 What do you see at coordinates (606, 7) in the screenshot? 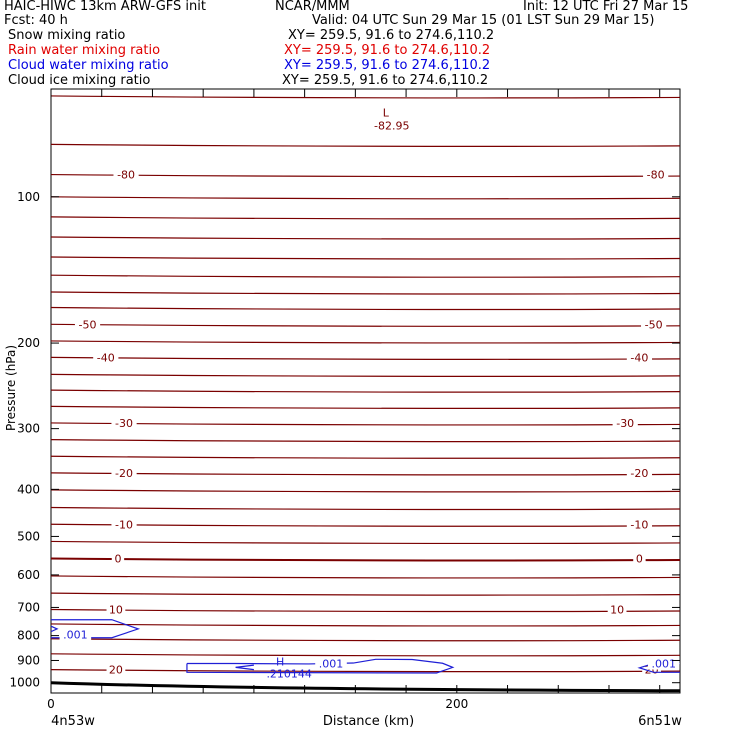
I see `init-time: Init: 12 UTC Fri 27 Mar 15` at bounding box center [606, 7].